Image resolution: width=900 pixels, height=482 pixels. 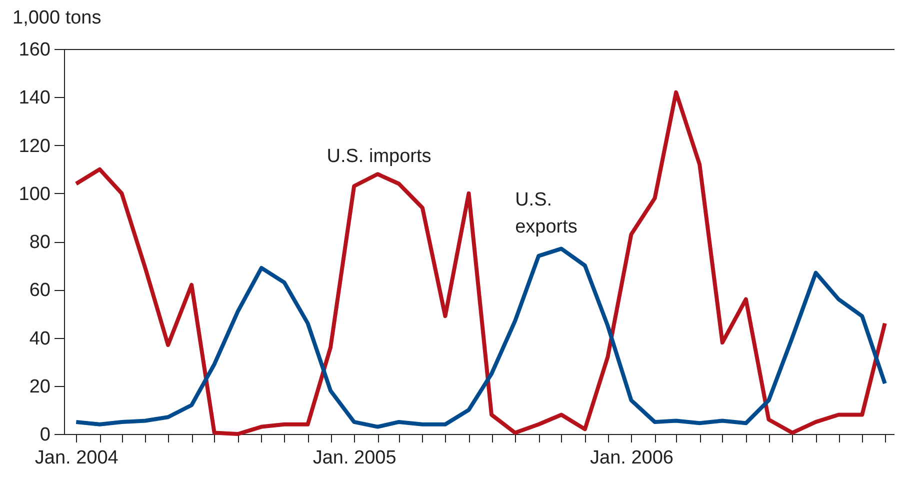 I want to click on y-axis-title: 1,000 tons, so click(x=57, y=18).